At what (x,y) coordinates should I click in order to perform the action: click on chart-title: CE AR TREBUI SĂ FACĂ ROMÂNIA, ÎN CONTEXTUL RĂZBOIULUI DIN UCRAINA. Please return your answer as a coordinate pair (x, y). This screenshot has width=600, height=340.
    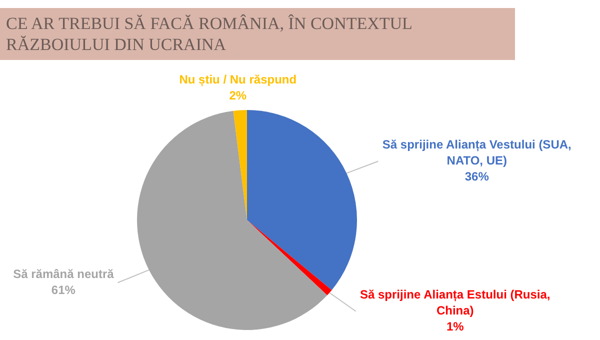
    Looking at the image, I should click on (257, 34).